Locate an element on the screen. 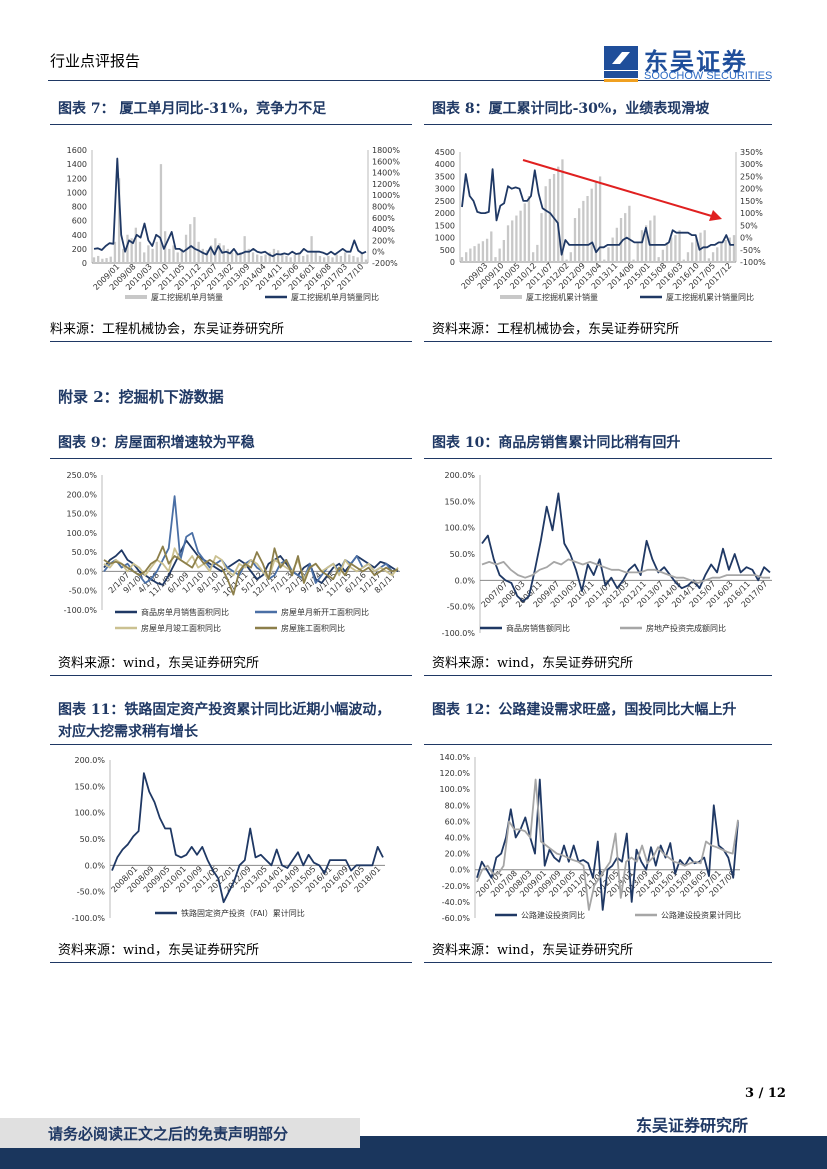 The height and width of the screenshot is (1169, 827). y-tick-label: 3000 is located at coordinates (445, 189).